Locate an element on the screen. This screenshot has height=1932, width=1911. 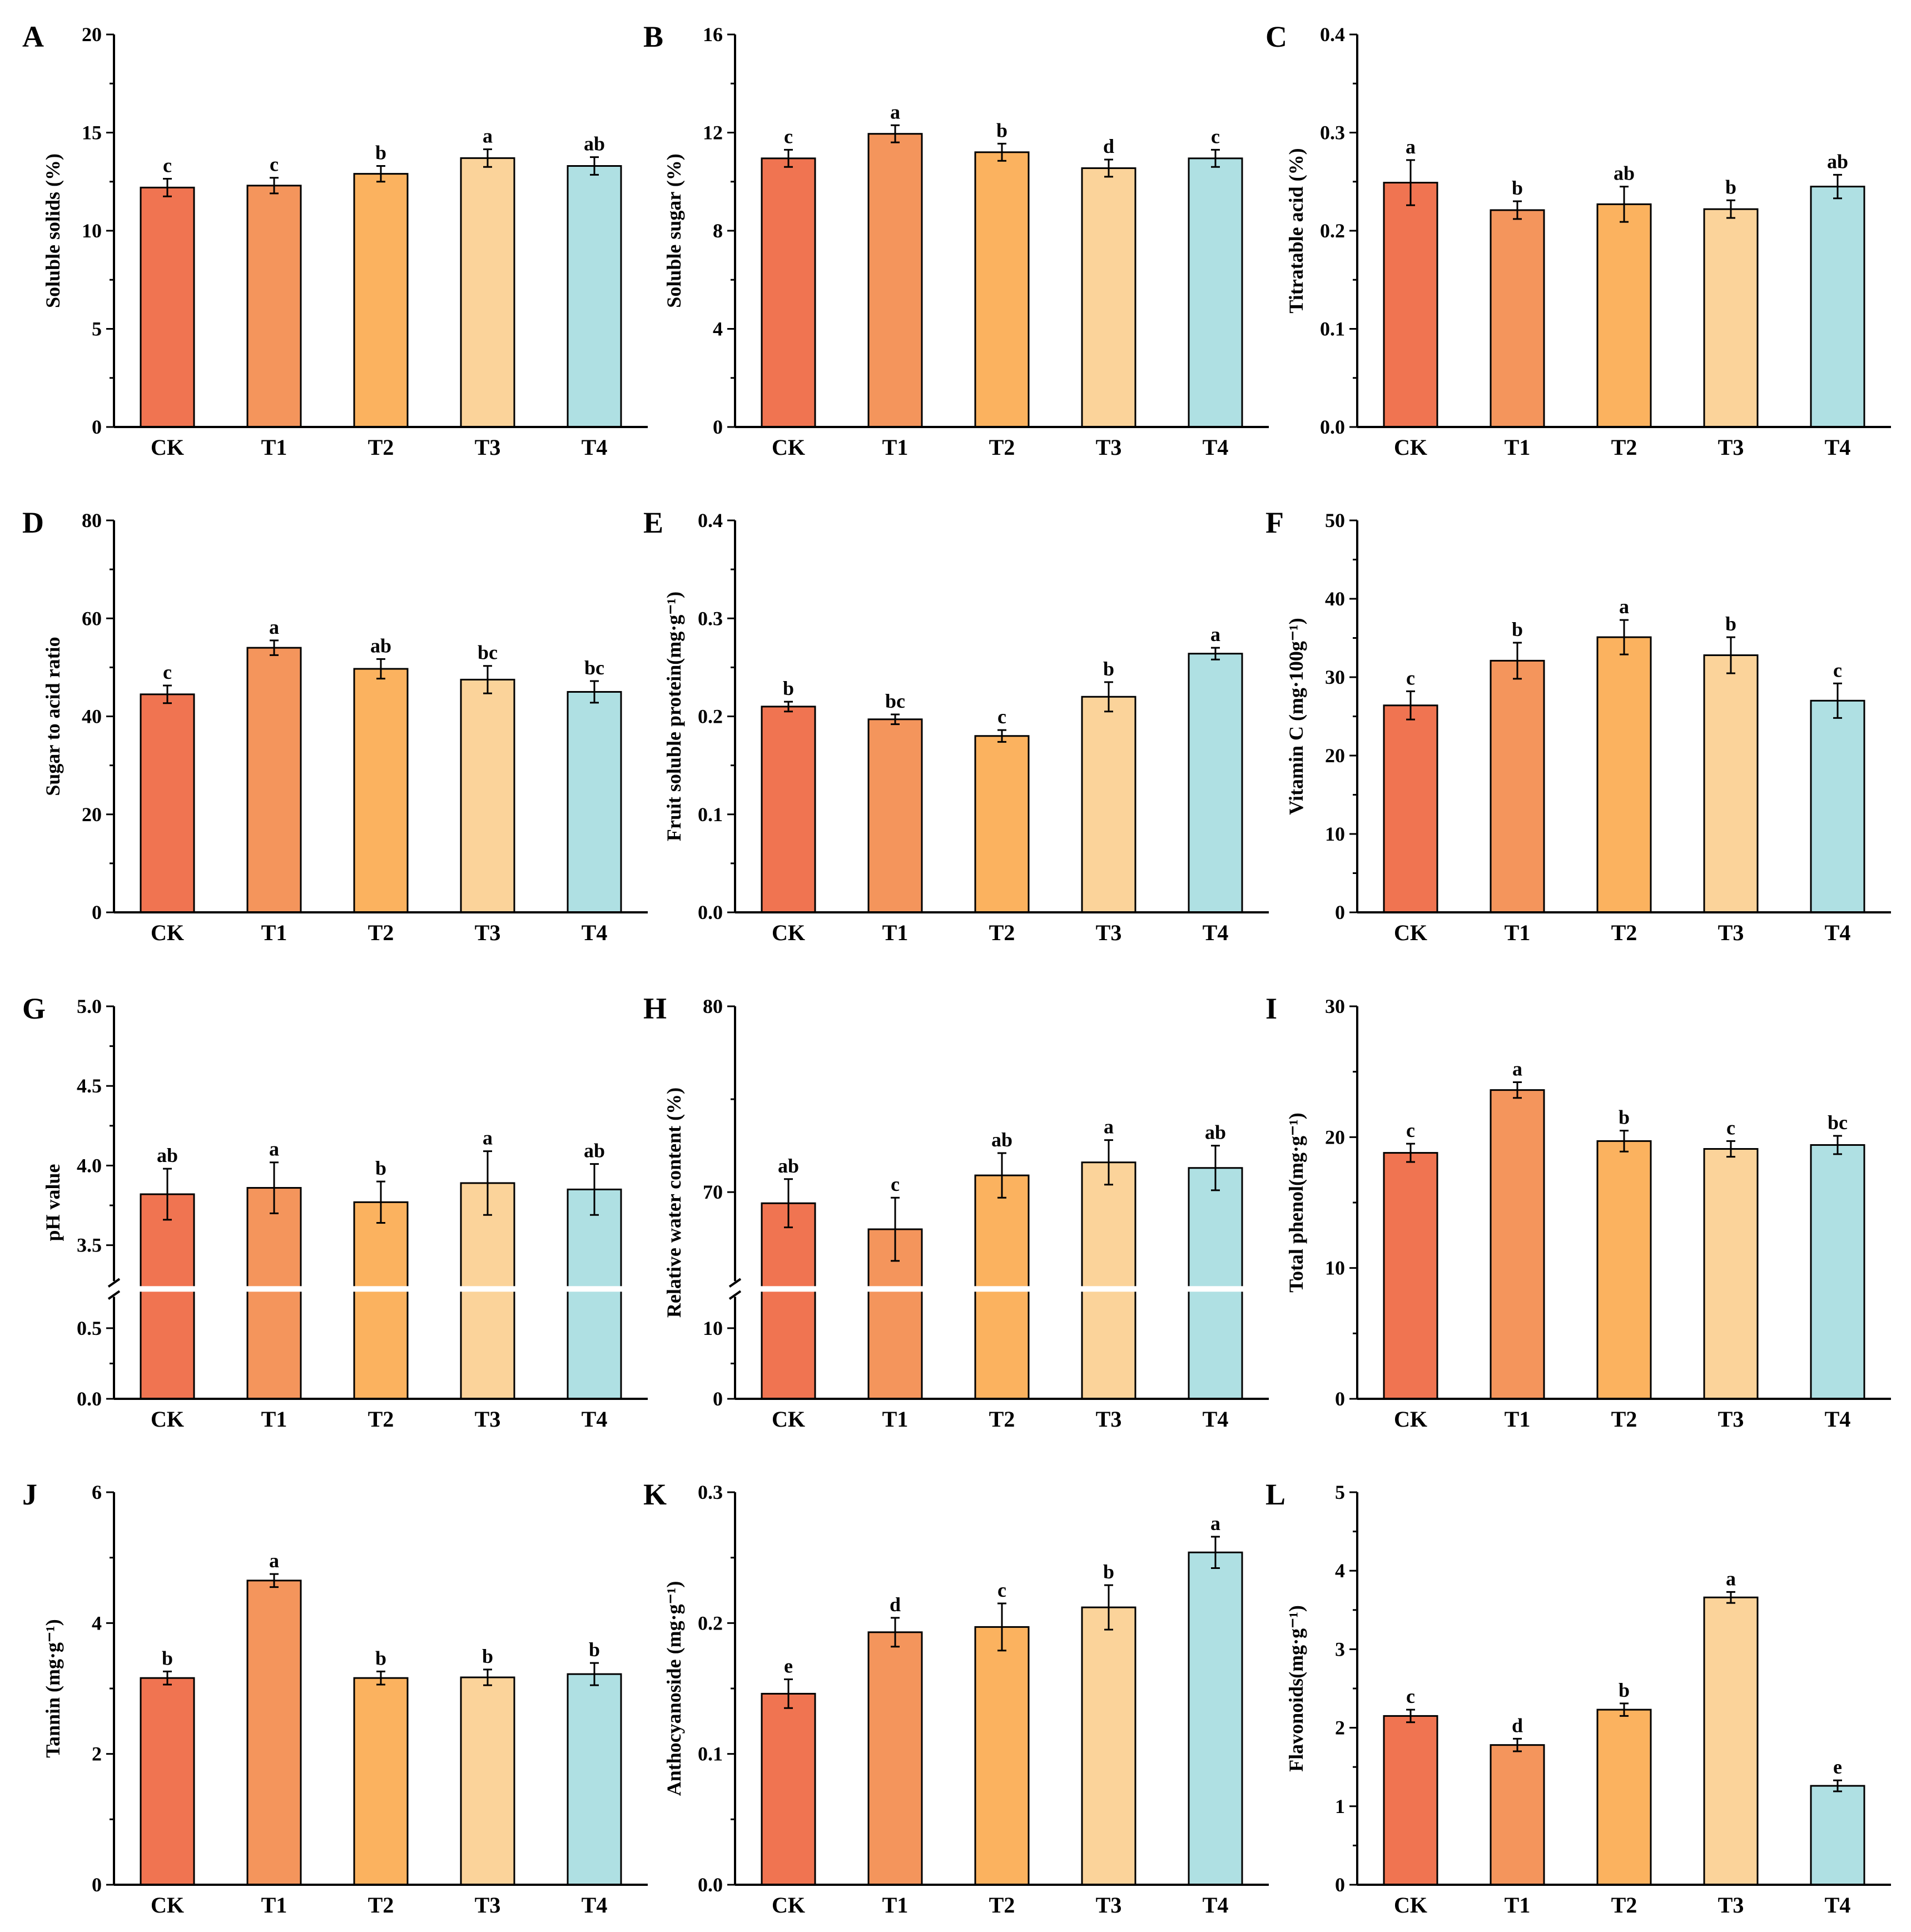
y-tick-label: 0.5 is located at coordinates (89, 1328).